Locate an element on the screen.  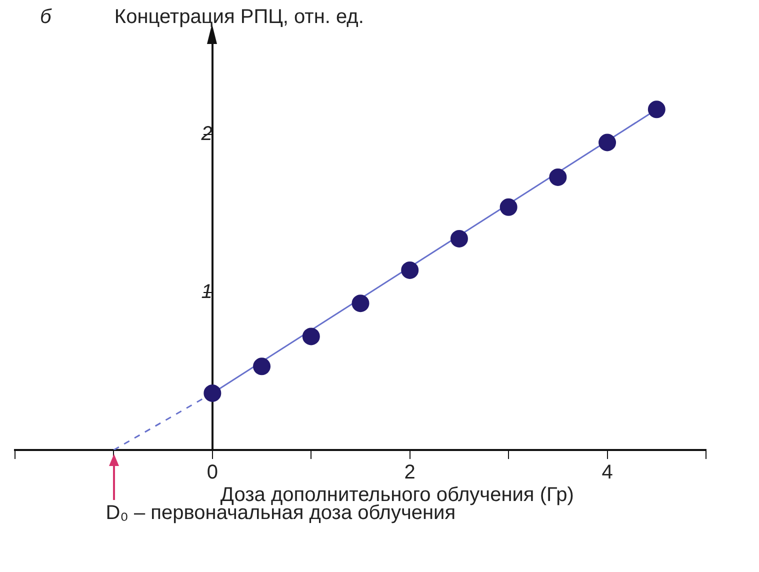
x-tick-label: 2 is located at coordinates (410, 473).